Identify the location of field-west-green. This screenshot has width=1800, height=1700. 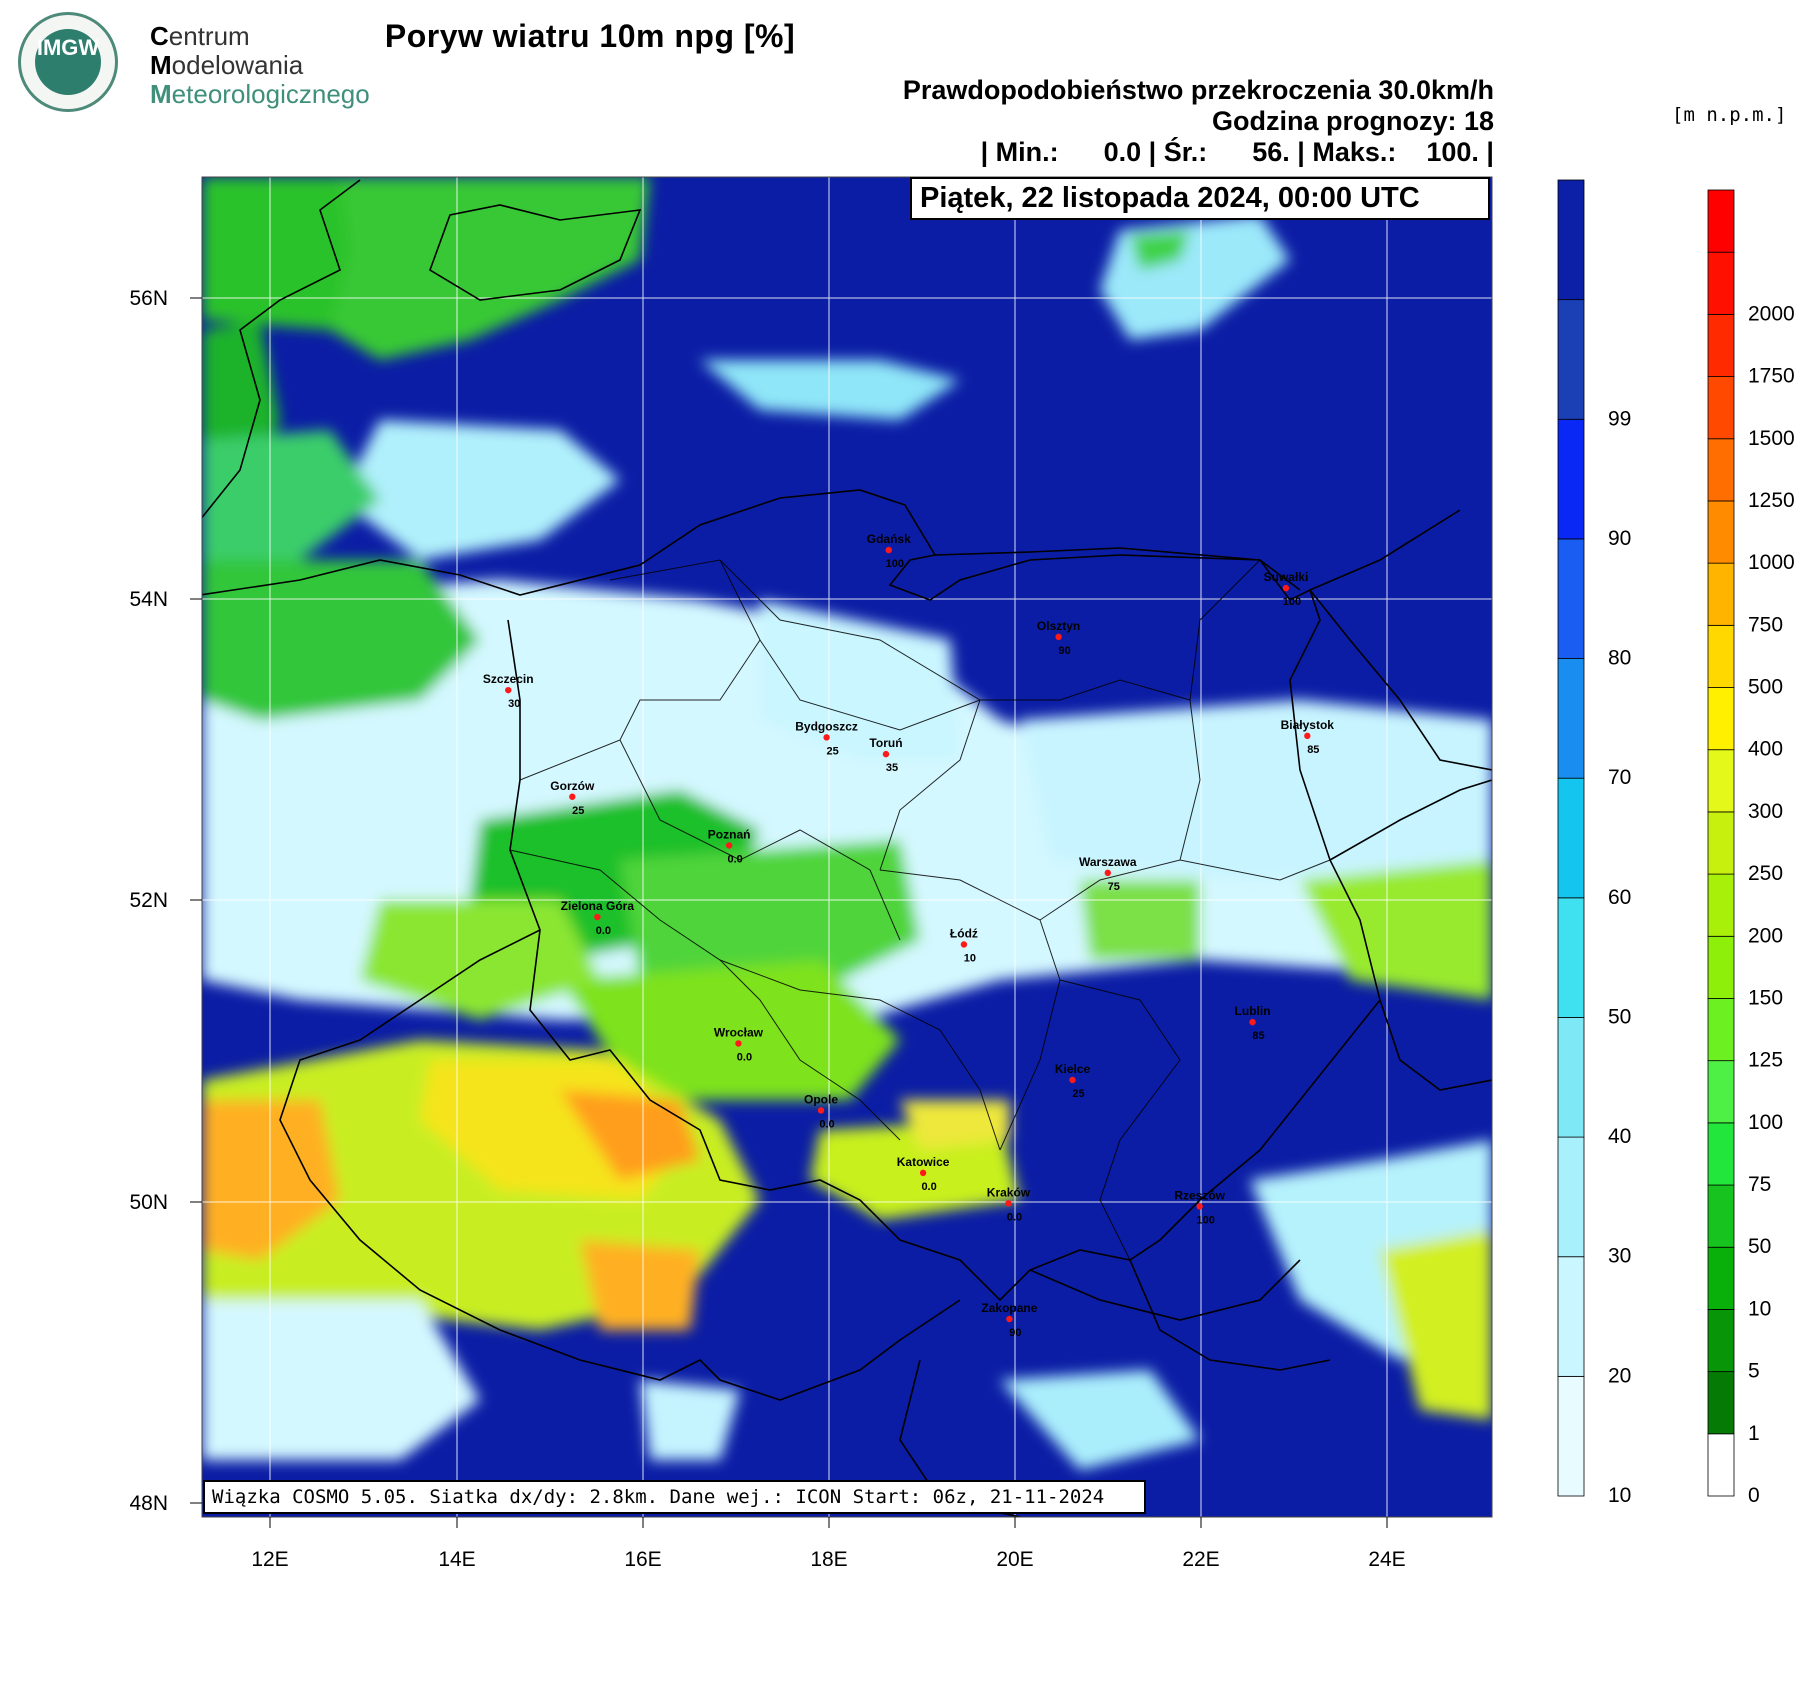
(341, 640).